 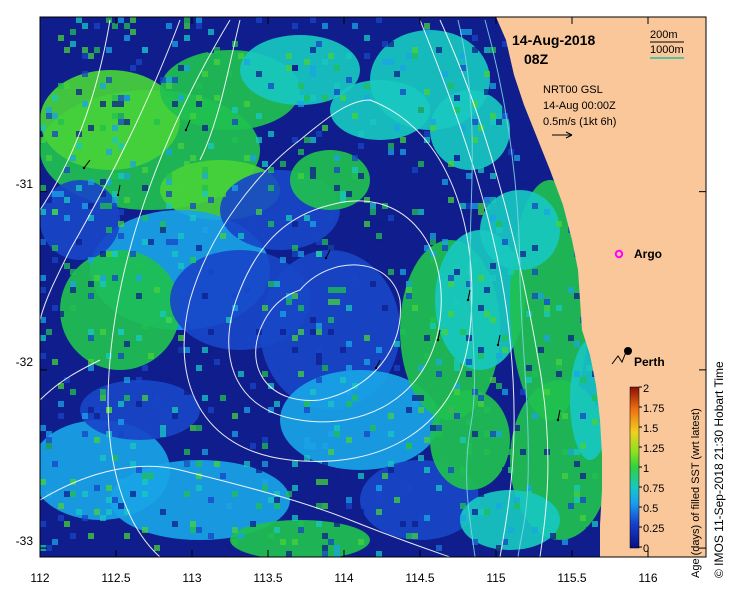 I want to click on current-source: NRT00 GSL, so click(x=573, y=90).